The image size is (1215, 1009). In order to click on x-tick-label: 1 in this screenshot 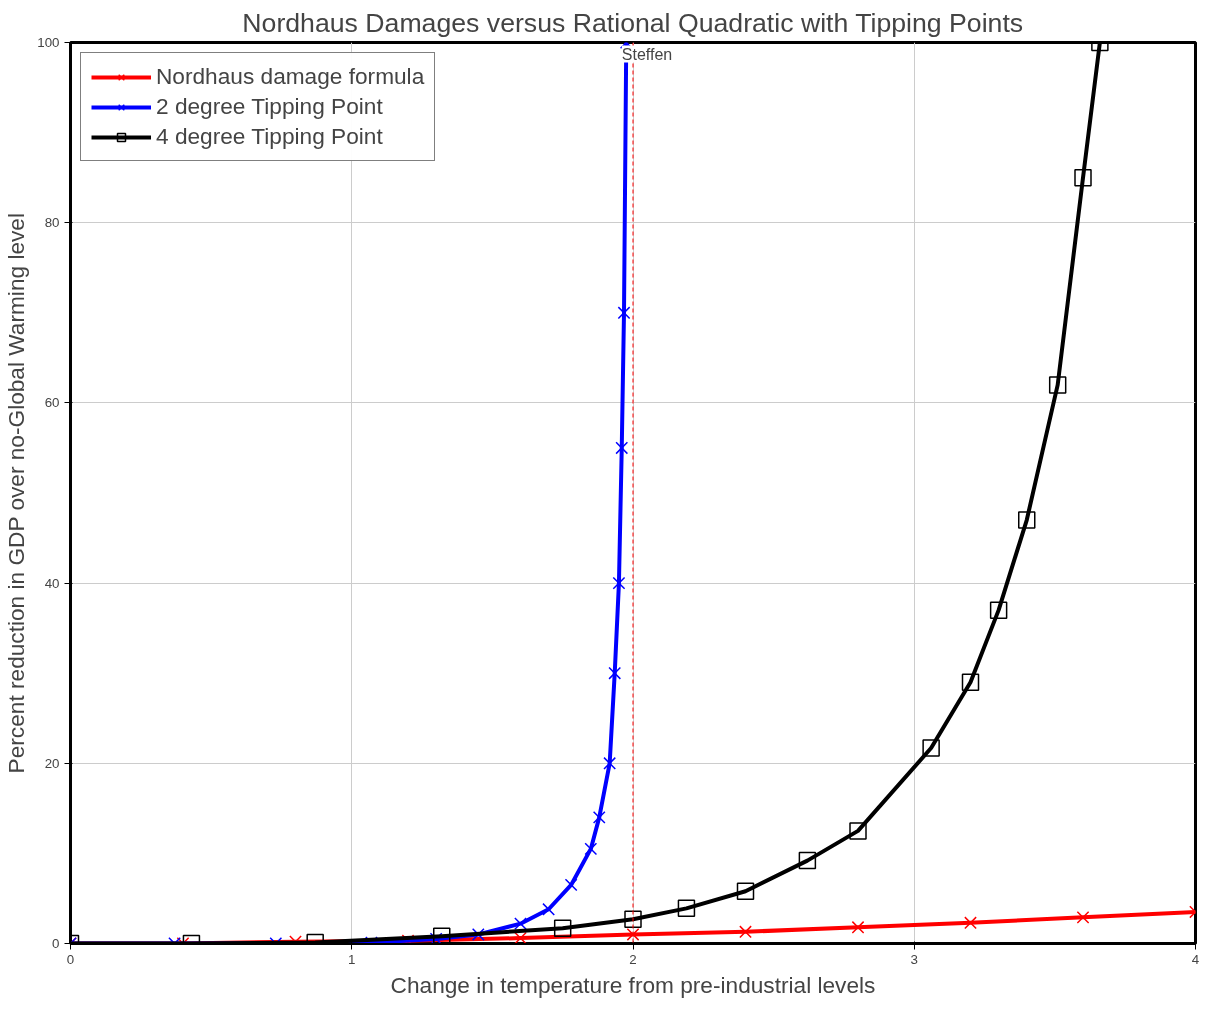, I will do `click(352, 959)`.